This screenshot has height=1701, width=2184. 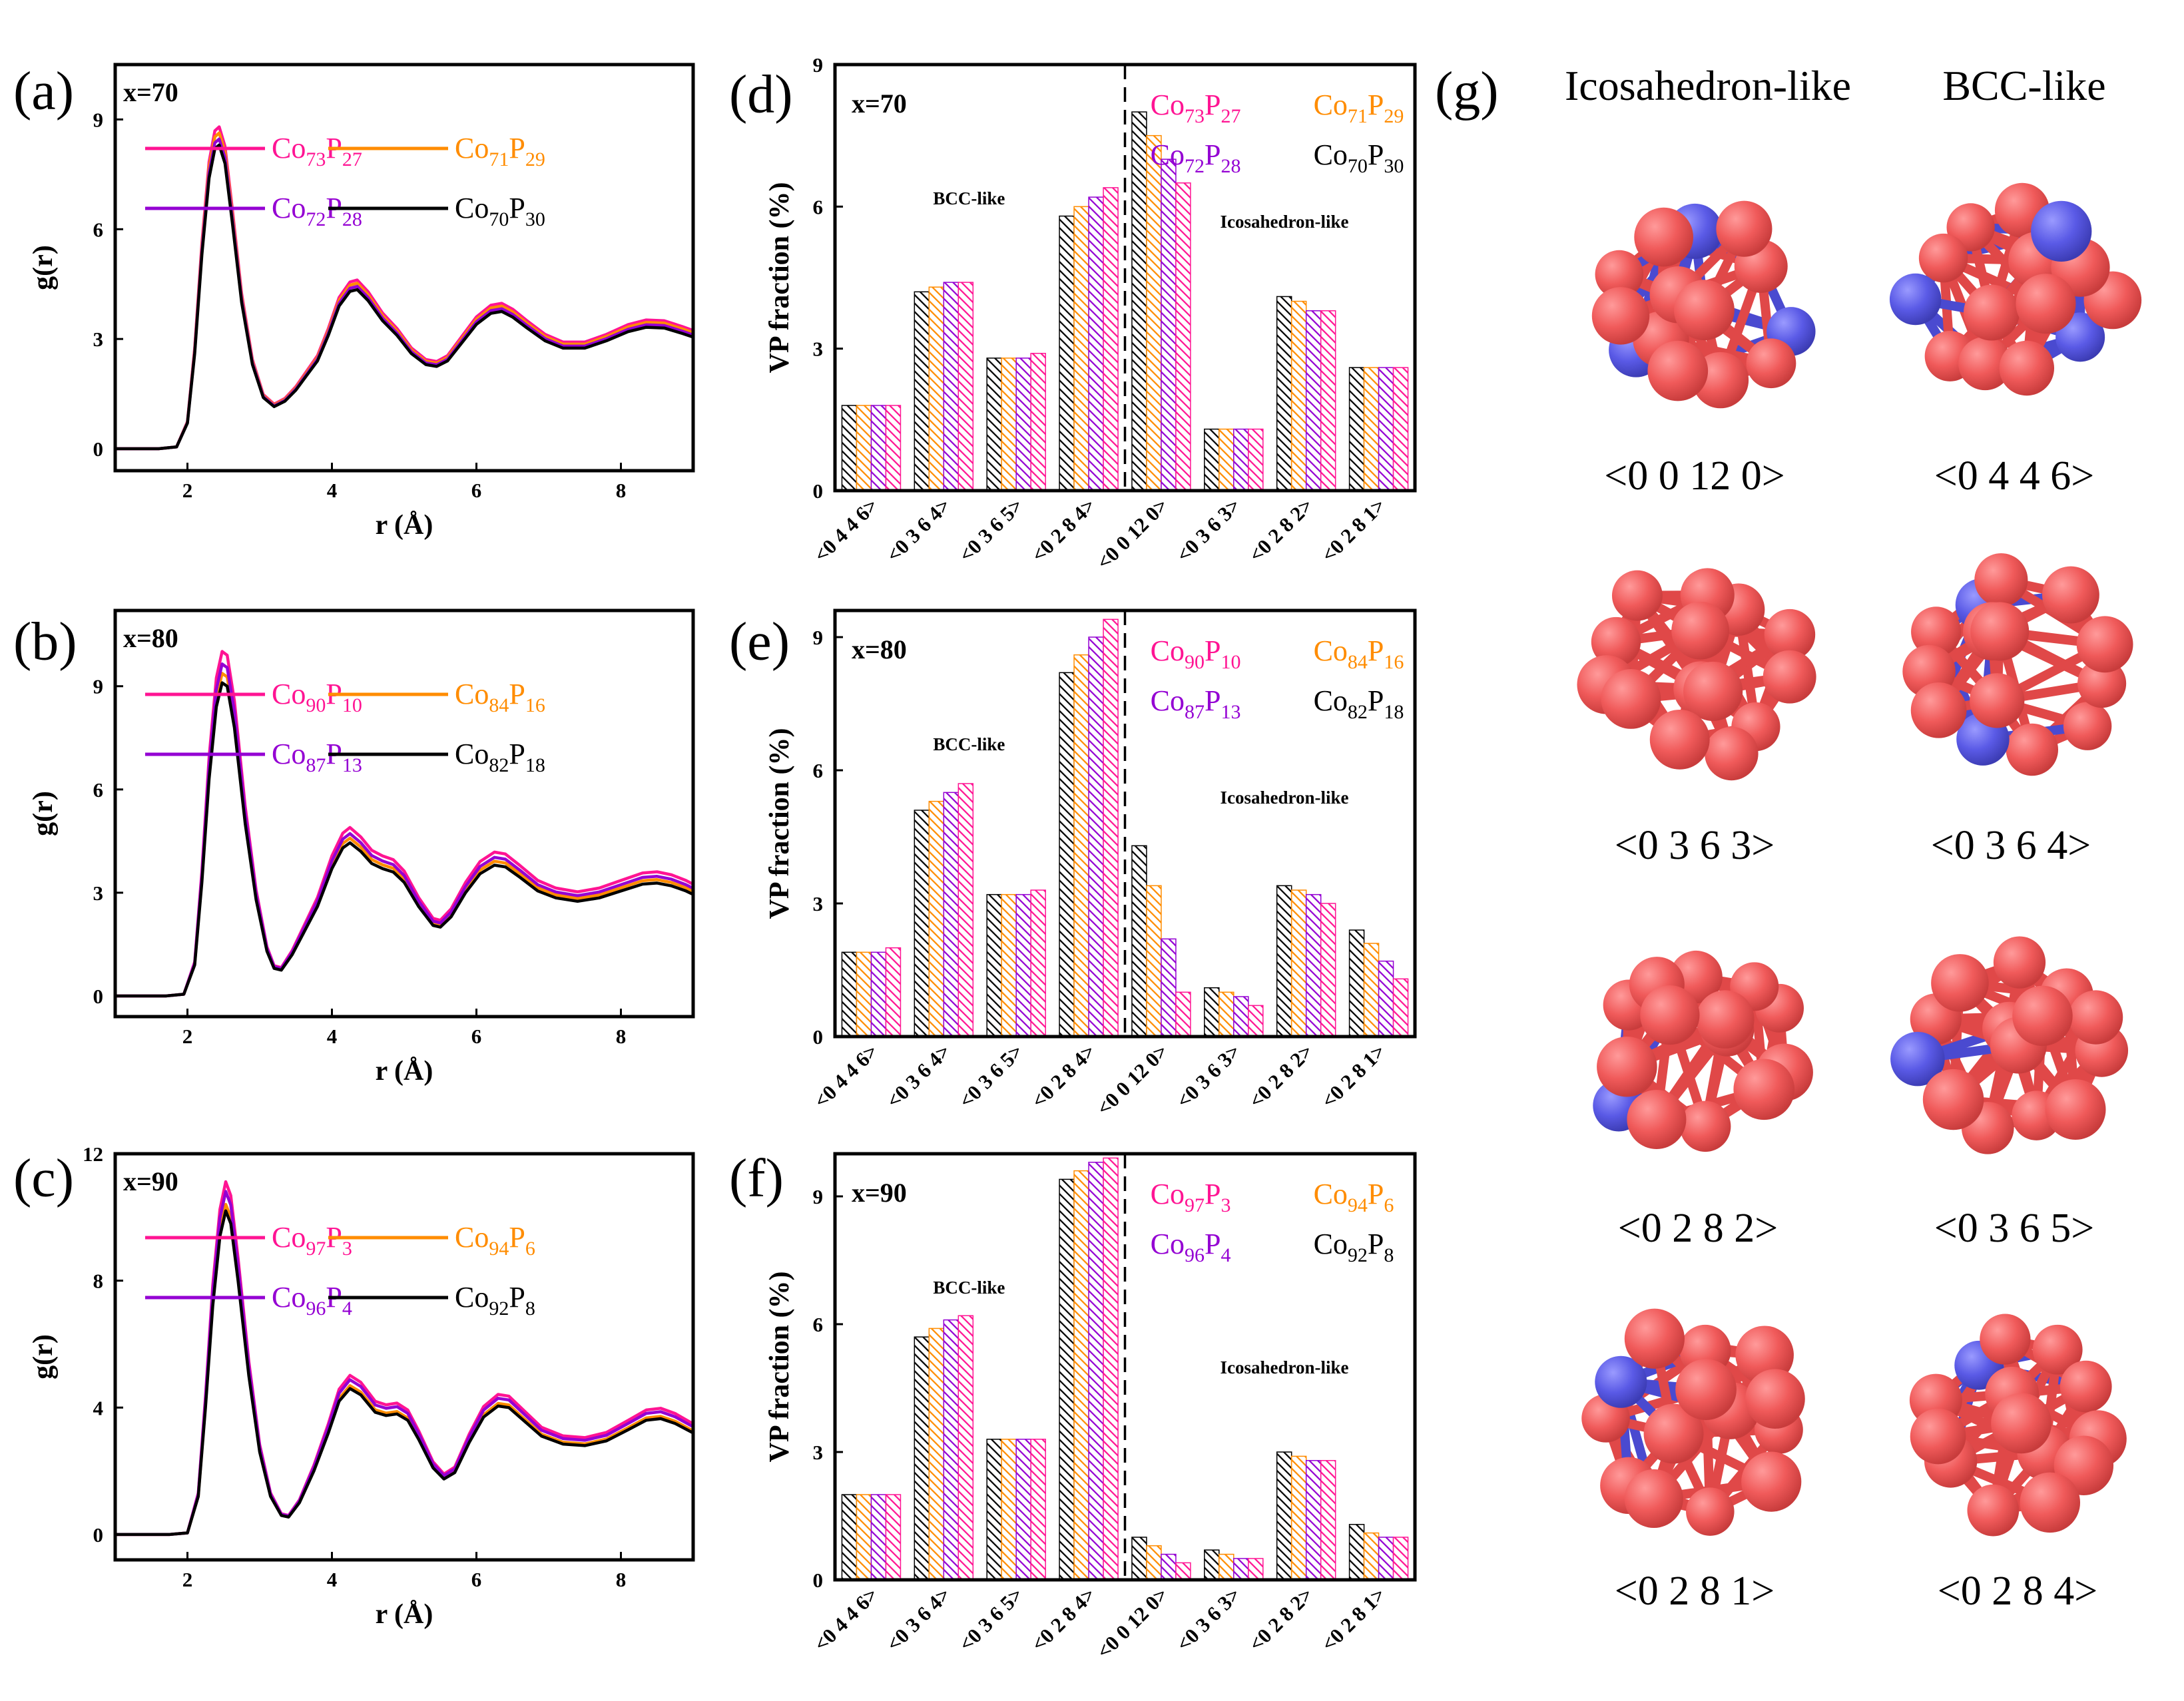 What do you see at coordinates (990, 530) in the screenshot?
I see `category-label: <0 3 6 5>` at bounding box center [990, 530].